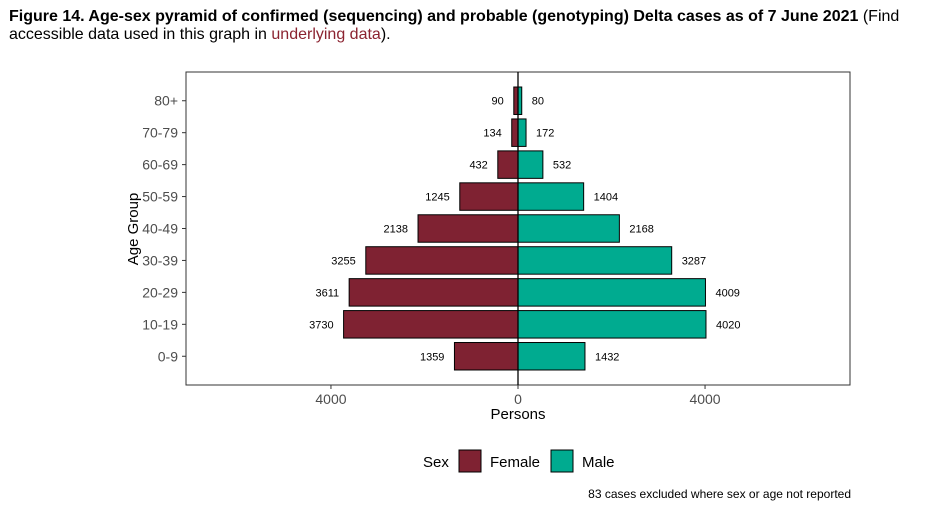 The image size is (940, 511). Describe the element at coordinates (396, 230) in the screenshot. I see `value-label-female-40-49: 2138` at that location.